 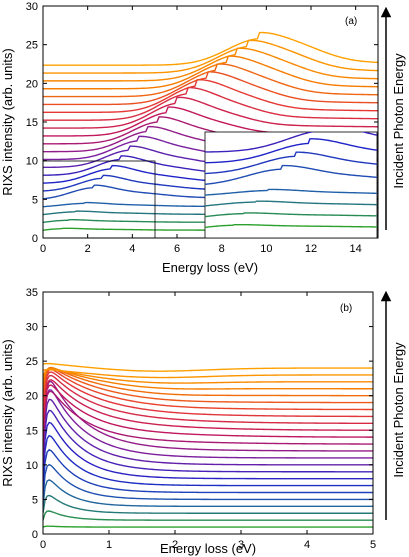 What do you see at coordinates (7, 412) in the screenshot?
I see `panel-b-ylabel: RIXS intensity (arb. units)` at bounding box center [7, 412].